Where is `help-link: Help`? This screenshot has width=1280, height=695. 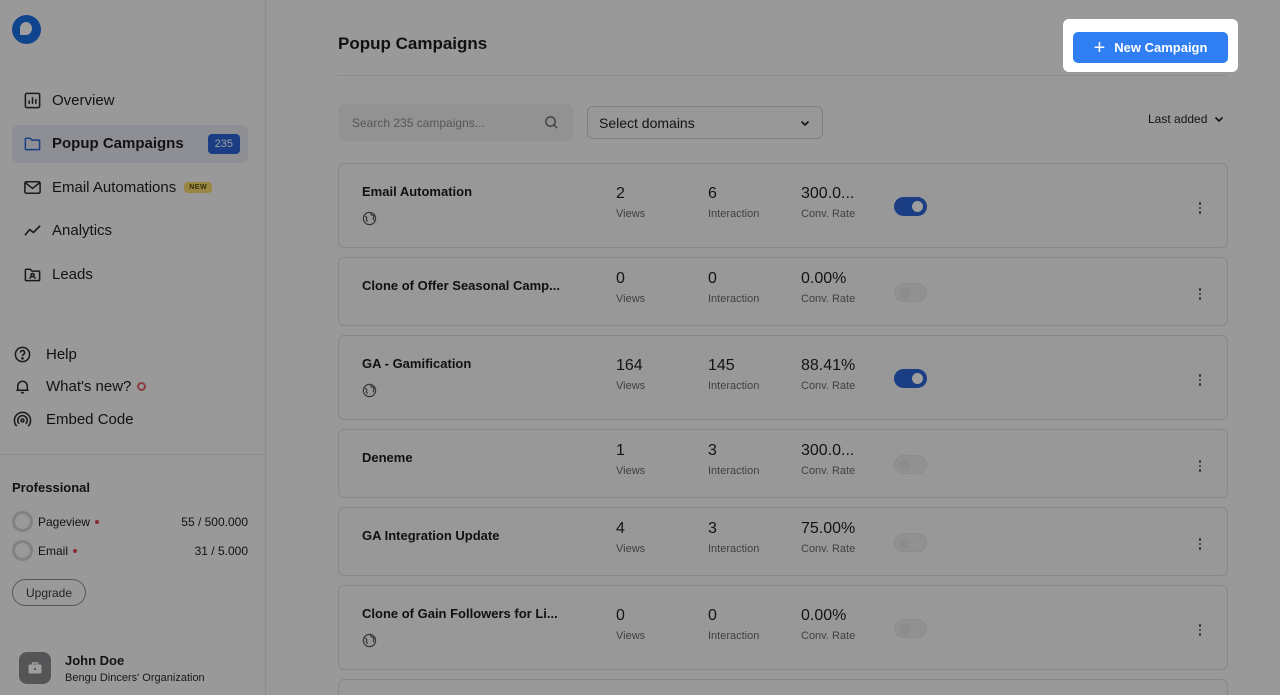
help-link: Help is located at coordinates (79, 354).